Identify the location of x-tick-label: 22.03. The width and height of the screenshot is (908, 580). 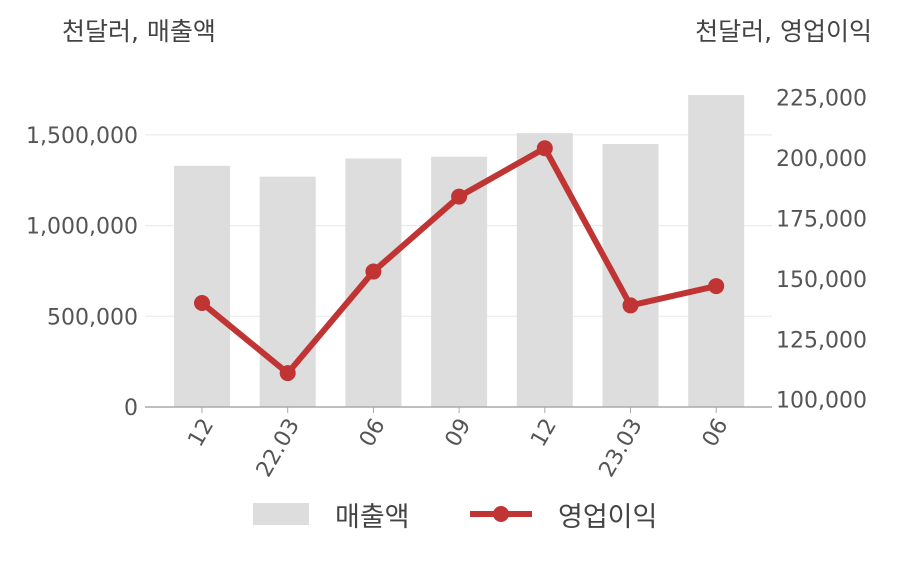
(278, 448).